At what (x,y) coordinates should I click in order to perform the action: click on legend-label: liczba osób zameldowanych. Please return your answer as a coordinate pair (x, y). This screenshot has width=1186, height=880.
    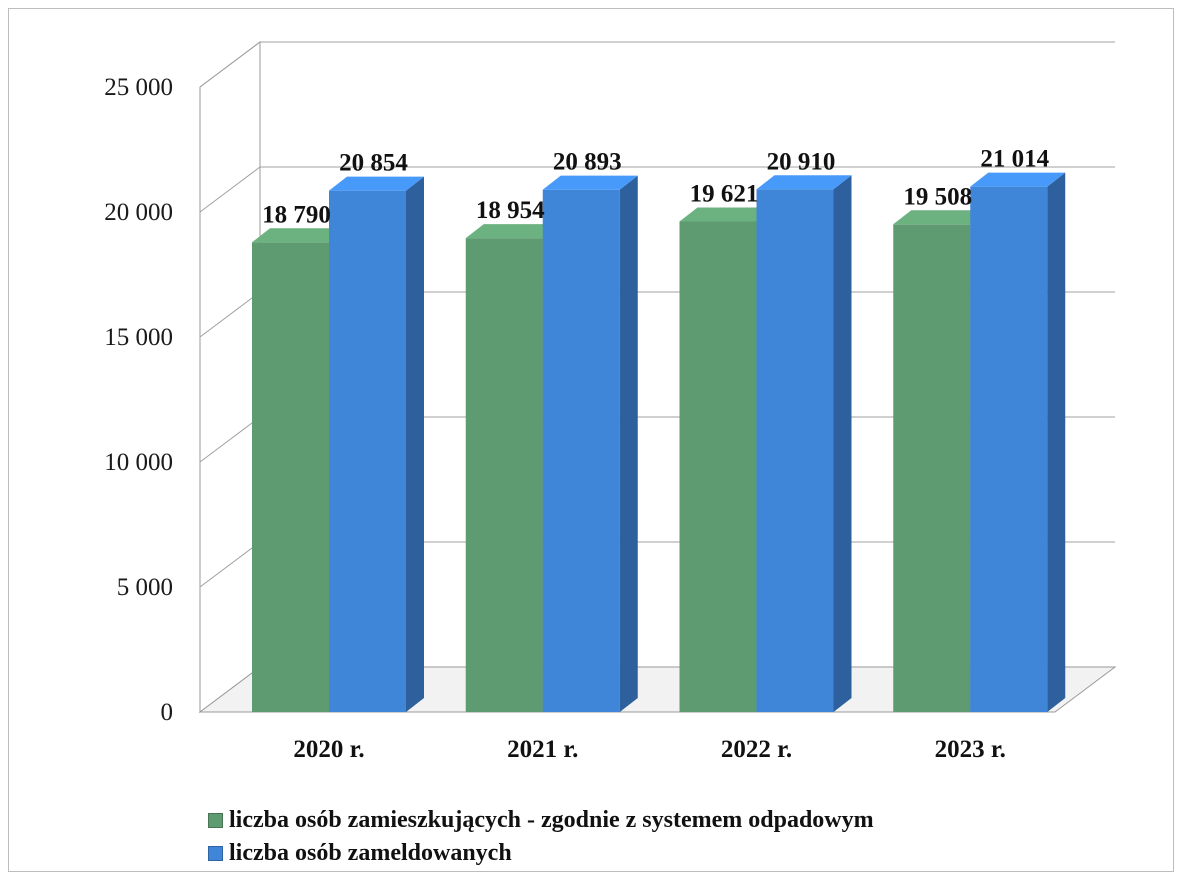
    Looking at the image, I should click on (370, 853).